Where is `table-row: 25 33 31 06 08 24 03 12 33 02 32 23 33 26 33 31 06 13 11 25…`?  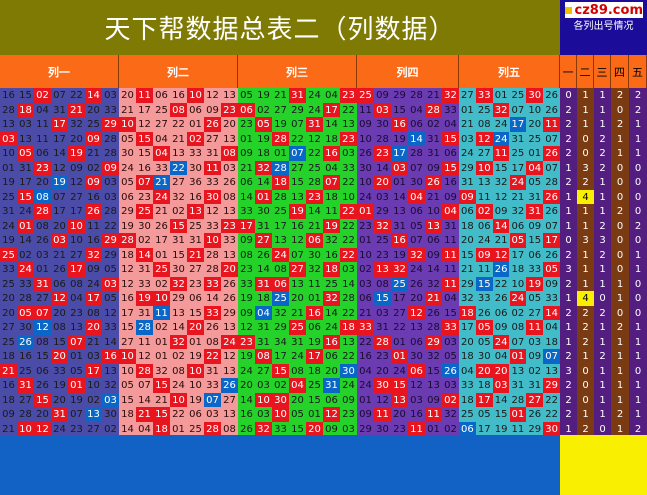
table-row: 25 33 31 06 08 24 03 12 33 02 32 23 33 26 33 31 06 13 11 25… is located at coordinates (323, 284).